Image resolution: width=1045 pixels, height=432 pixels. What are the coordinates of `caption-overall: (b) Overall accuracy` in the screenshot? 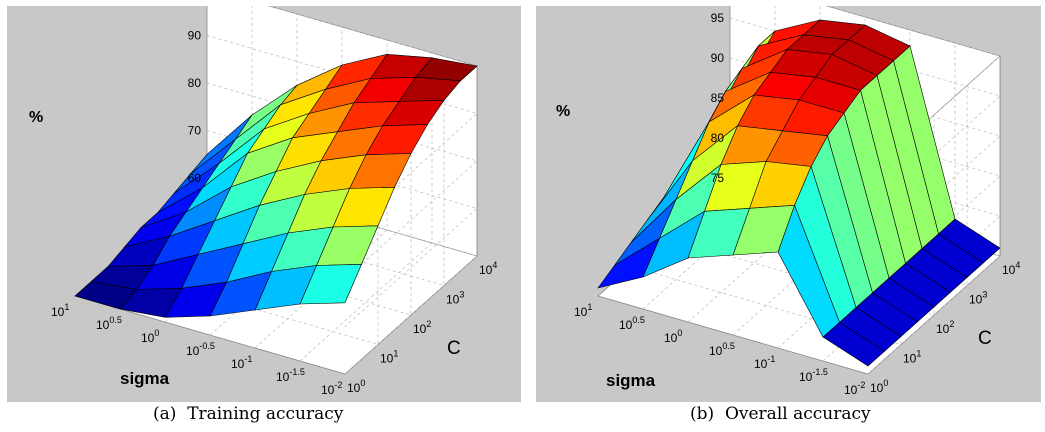 It's located at (780, 414).